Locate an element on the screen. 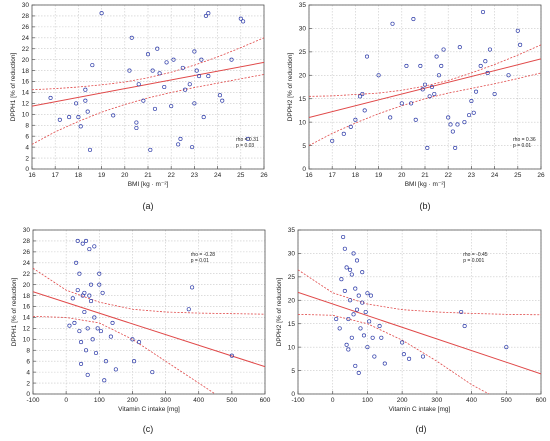 The image size is (550, 441). y-tick-label: 2 is located at coordinates (27, 158).